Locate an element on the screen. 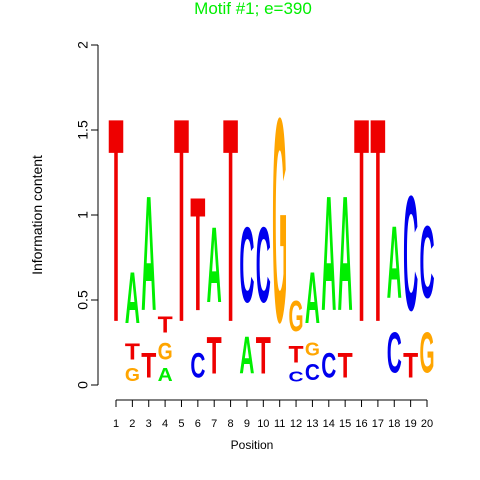 The height and width of the screenshot is (480, 480). x-tick-label: 11 is located at coordinates (279, 424).